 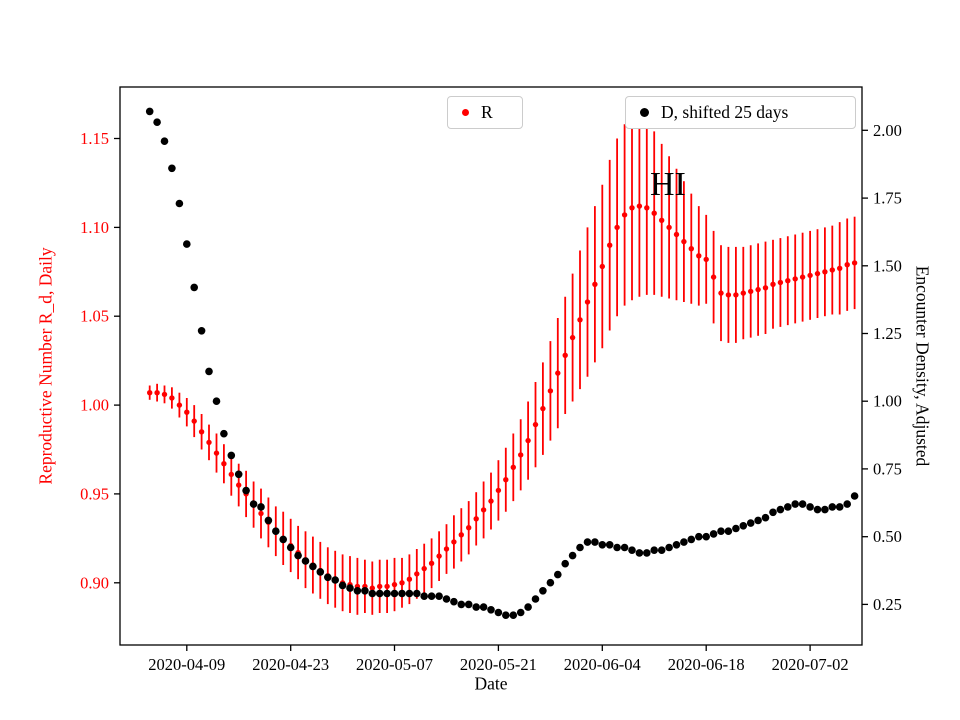 What do you see at coordinates (644, 112) in the screenshot?
I see `d-series-marker-icon` at bounding box center [644, 112].